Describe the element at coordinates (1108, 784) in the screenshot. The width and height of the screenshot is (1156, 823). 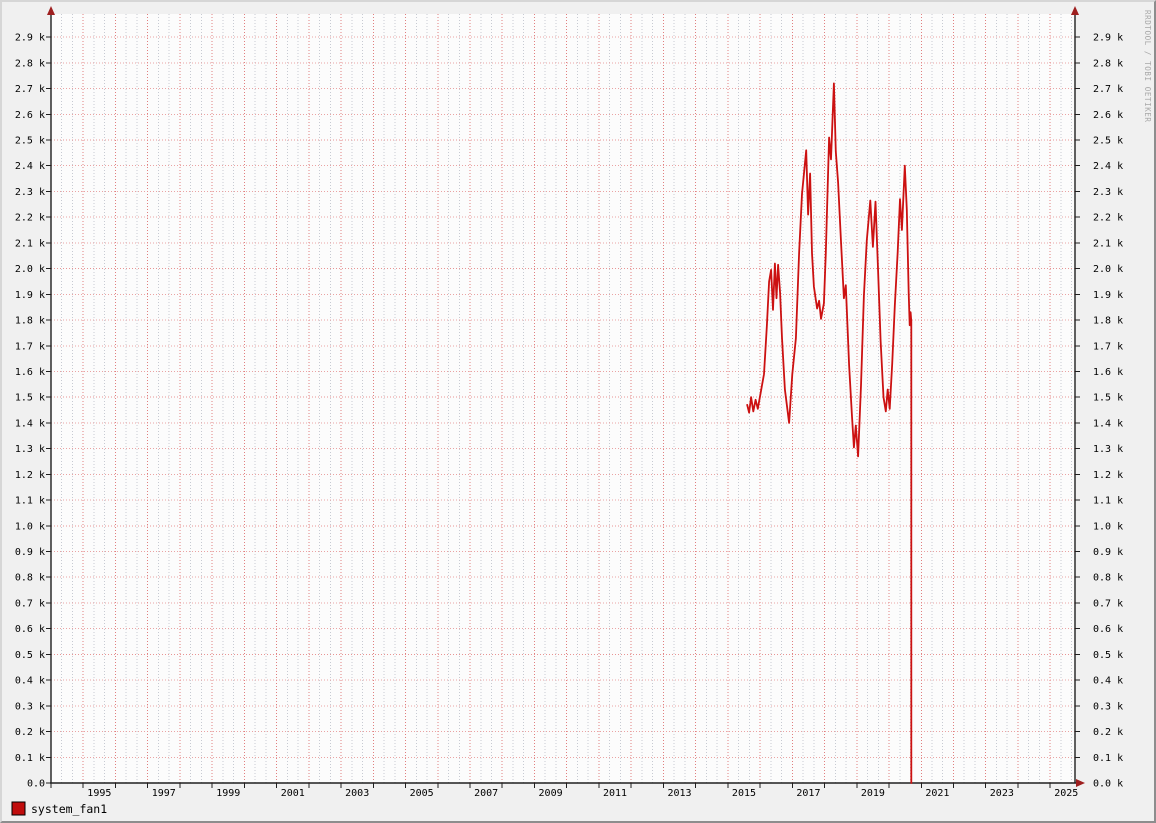
I see `y-axis-tick-label-right: 0.0 k` at that location.